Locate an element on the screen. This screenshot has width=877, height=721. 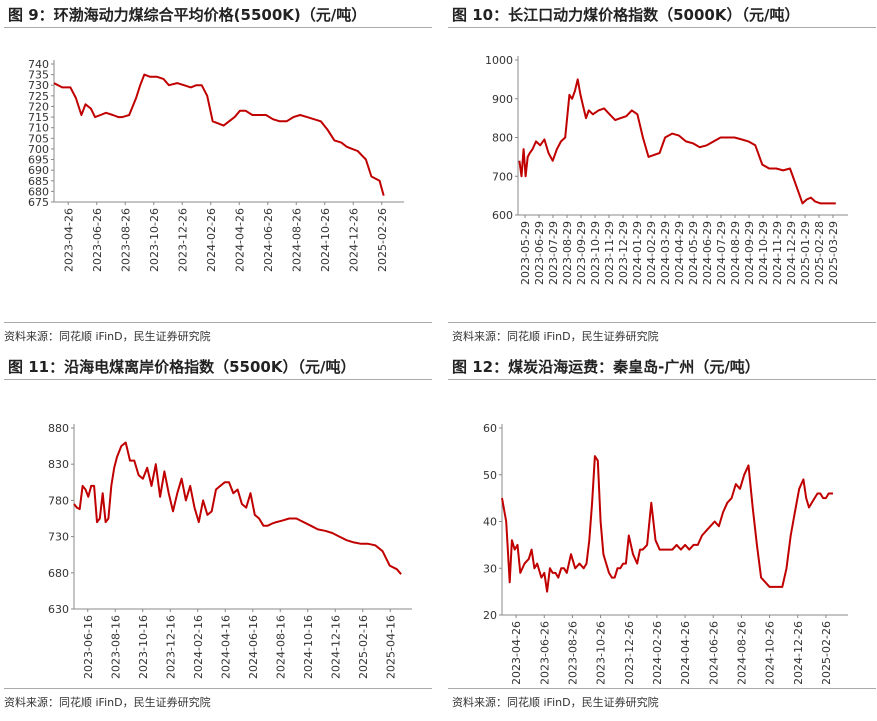
chart-title: 图 12：煤炭沿海运费：秦皇岛-广州（元/吨） is located at coordinates (662, 367).